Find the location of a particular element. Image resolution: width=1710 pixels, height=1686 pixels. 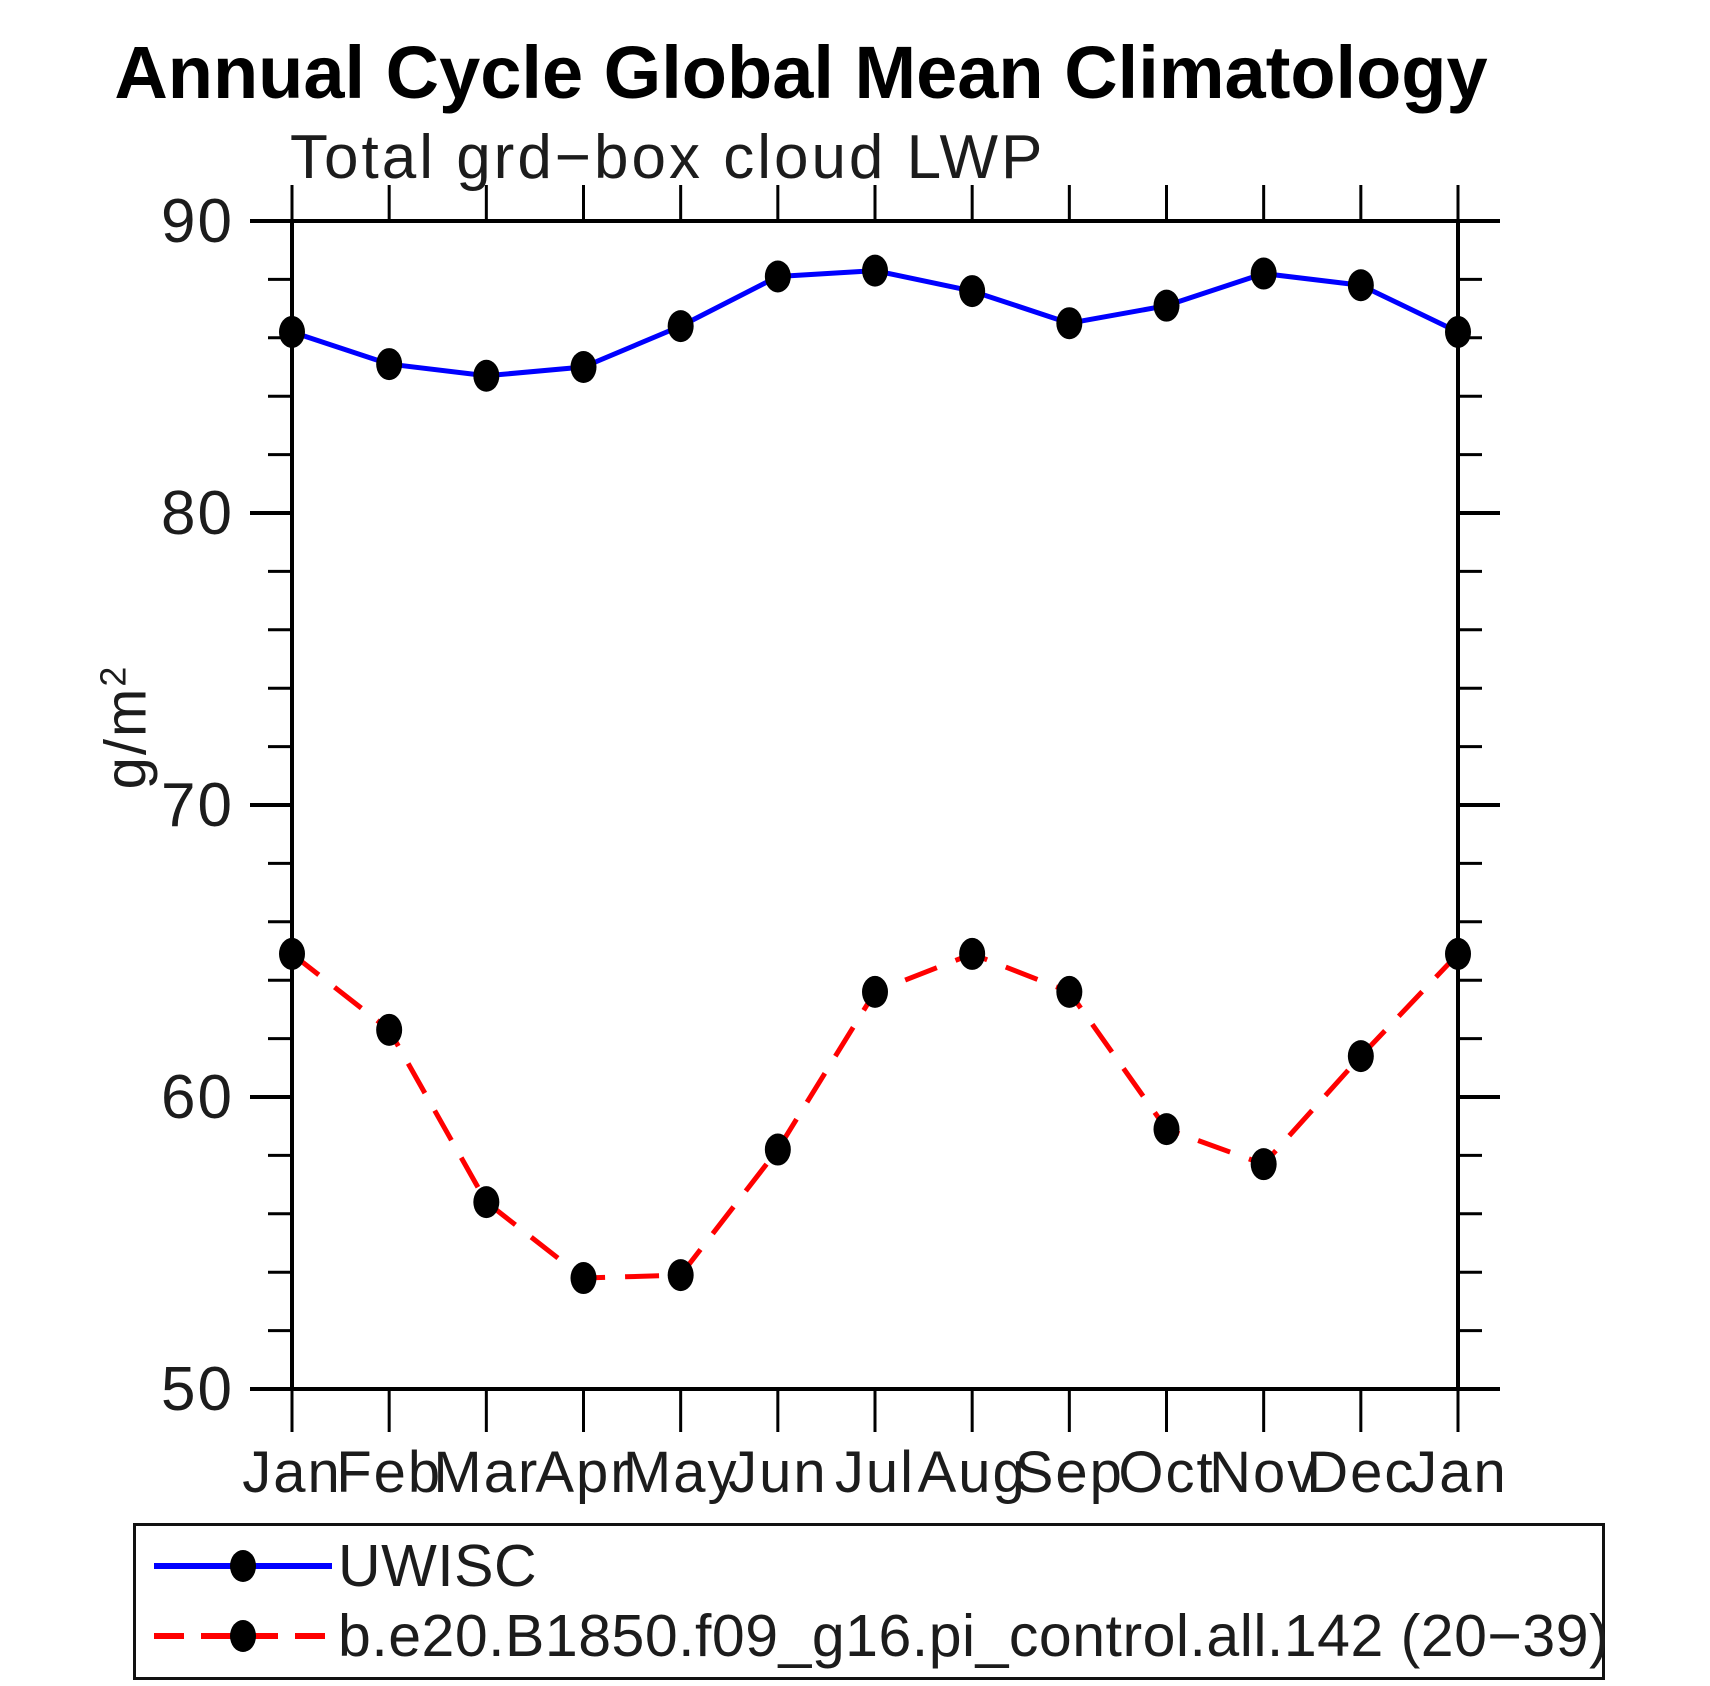

y-tick-label: 90 is located at coordinates (197, 221).